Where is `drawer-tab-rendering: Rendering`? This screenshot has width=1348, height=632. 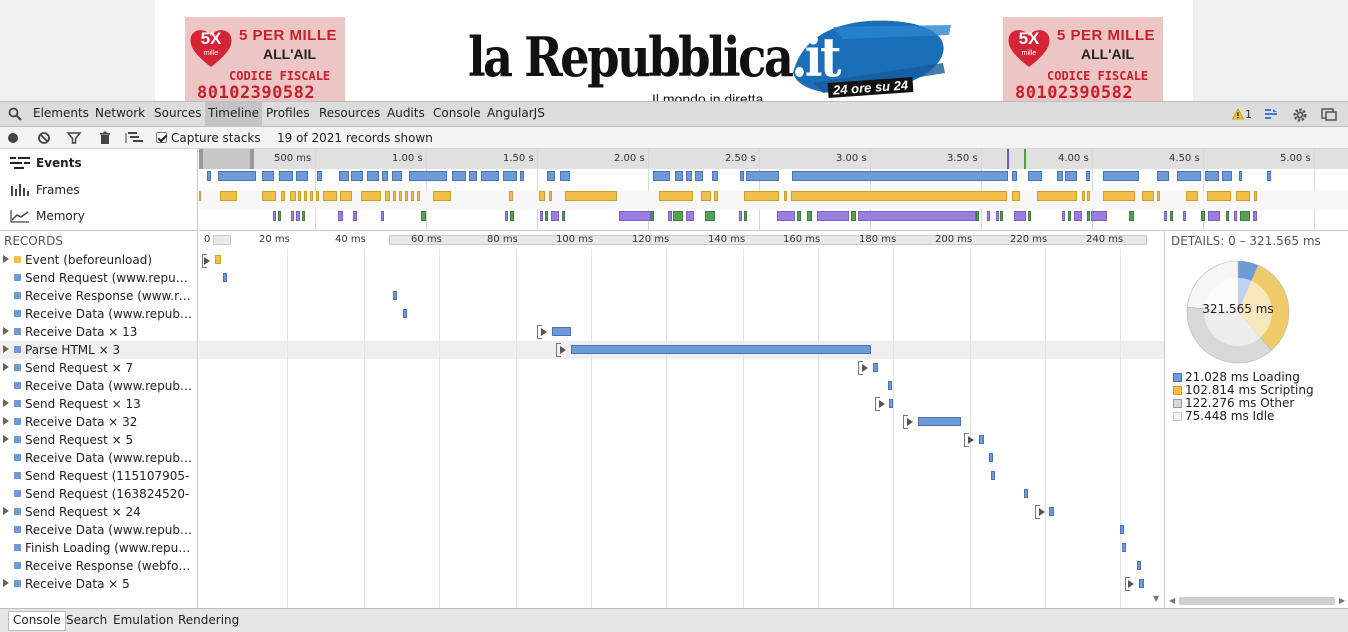 drawer-tab-rendering: Rendering is located at coordinates (209, 620).